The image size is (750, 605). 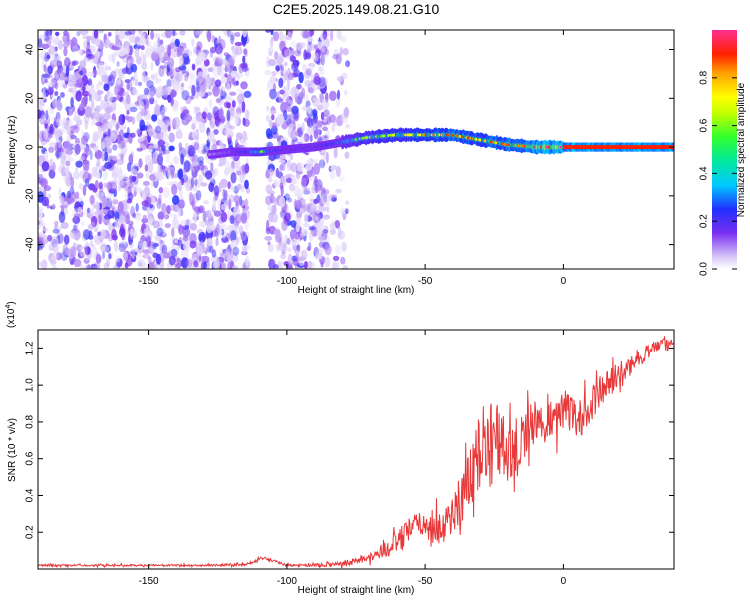 What do you see at coordinates (704, 125) in the screenshot?
I see `colorbar-tick-label: 0.6` at bounding box center [704, 125].